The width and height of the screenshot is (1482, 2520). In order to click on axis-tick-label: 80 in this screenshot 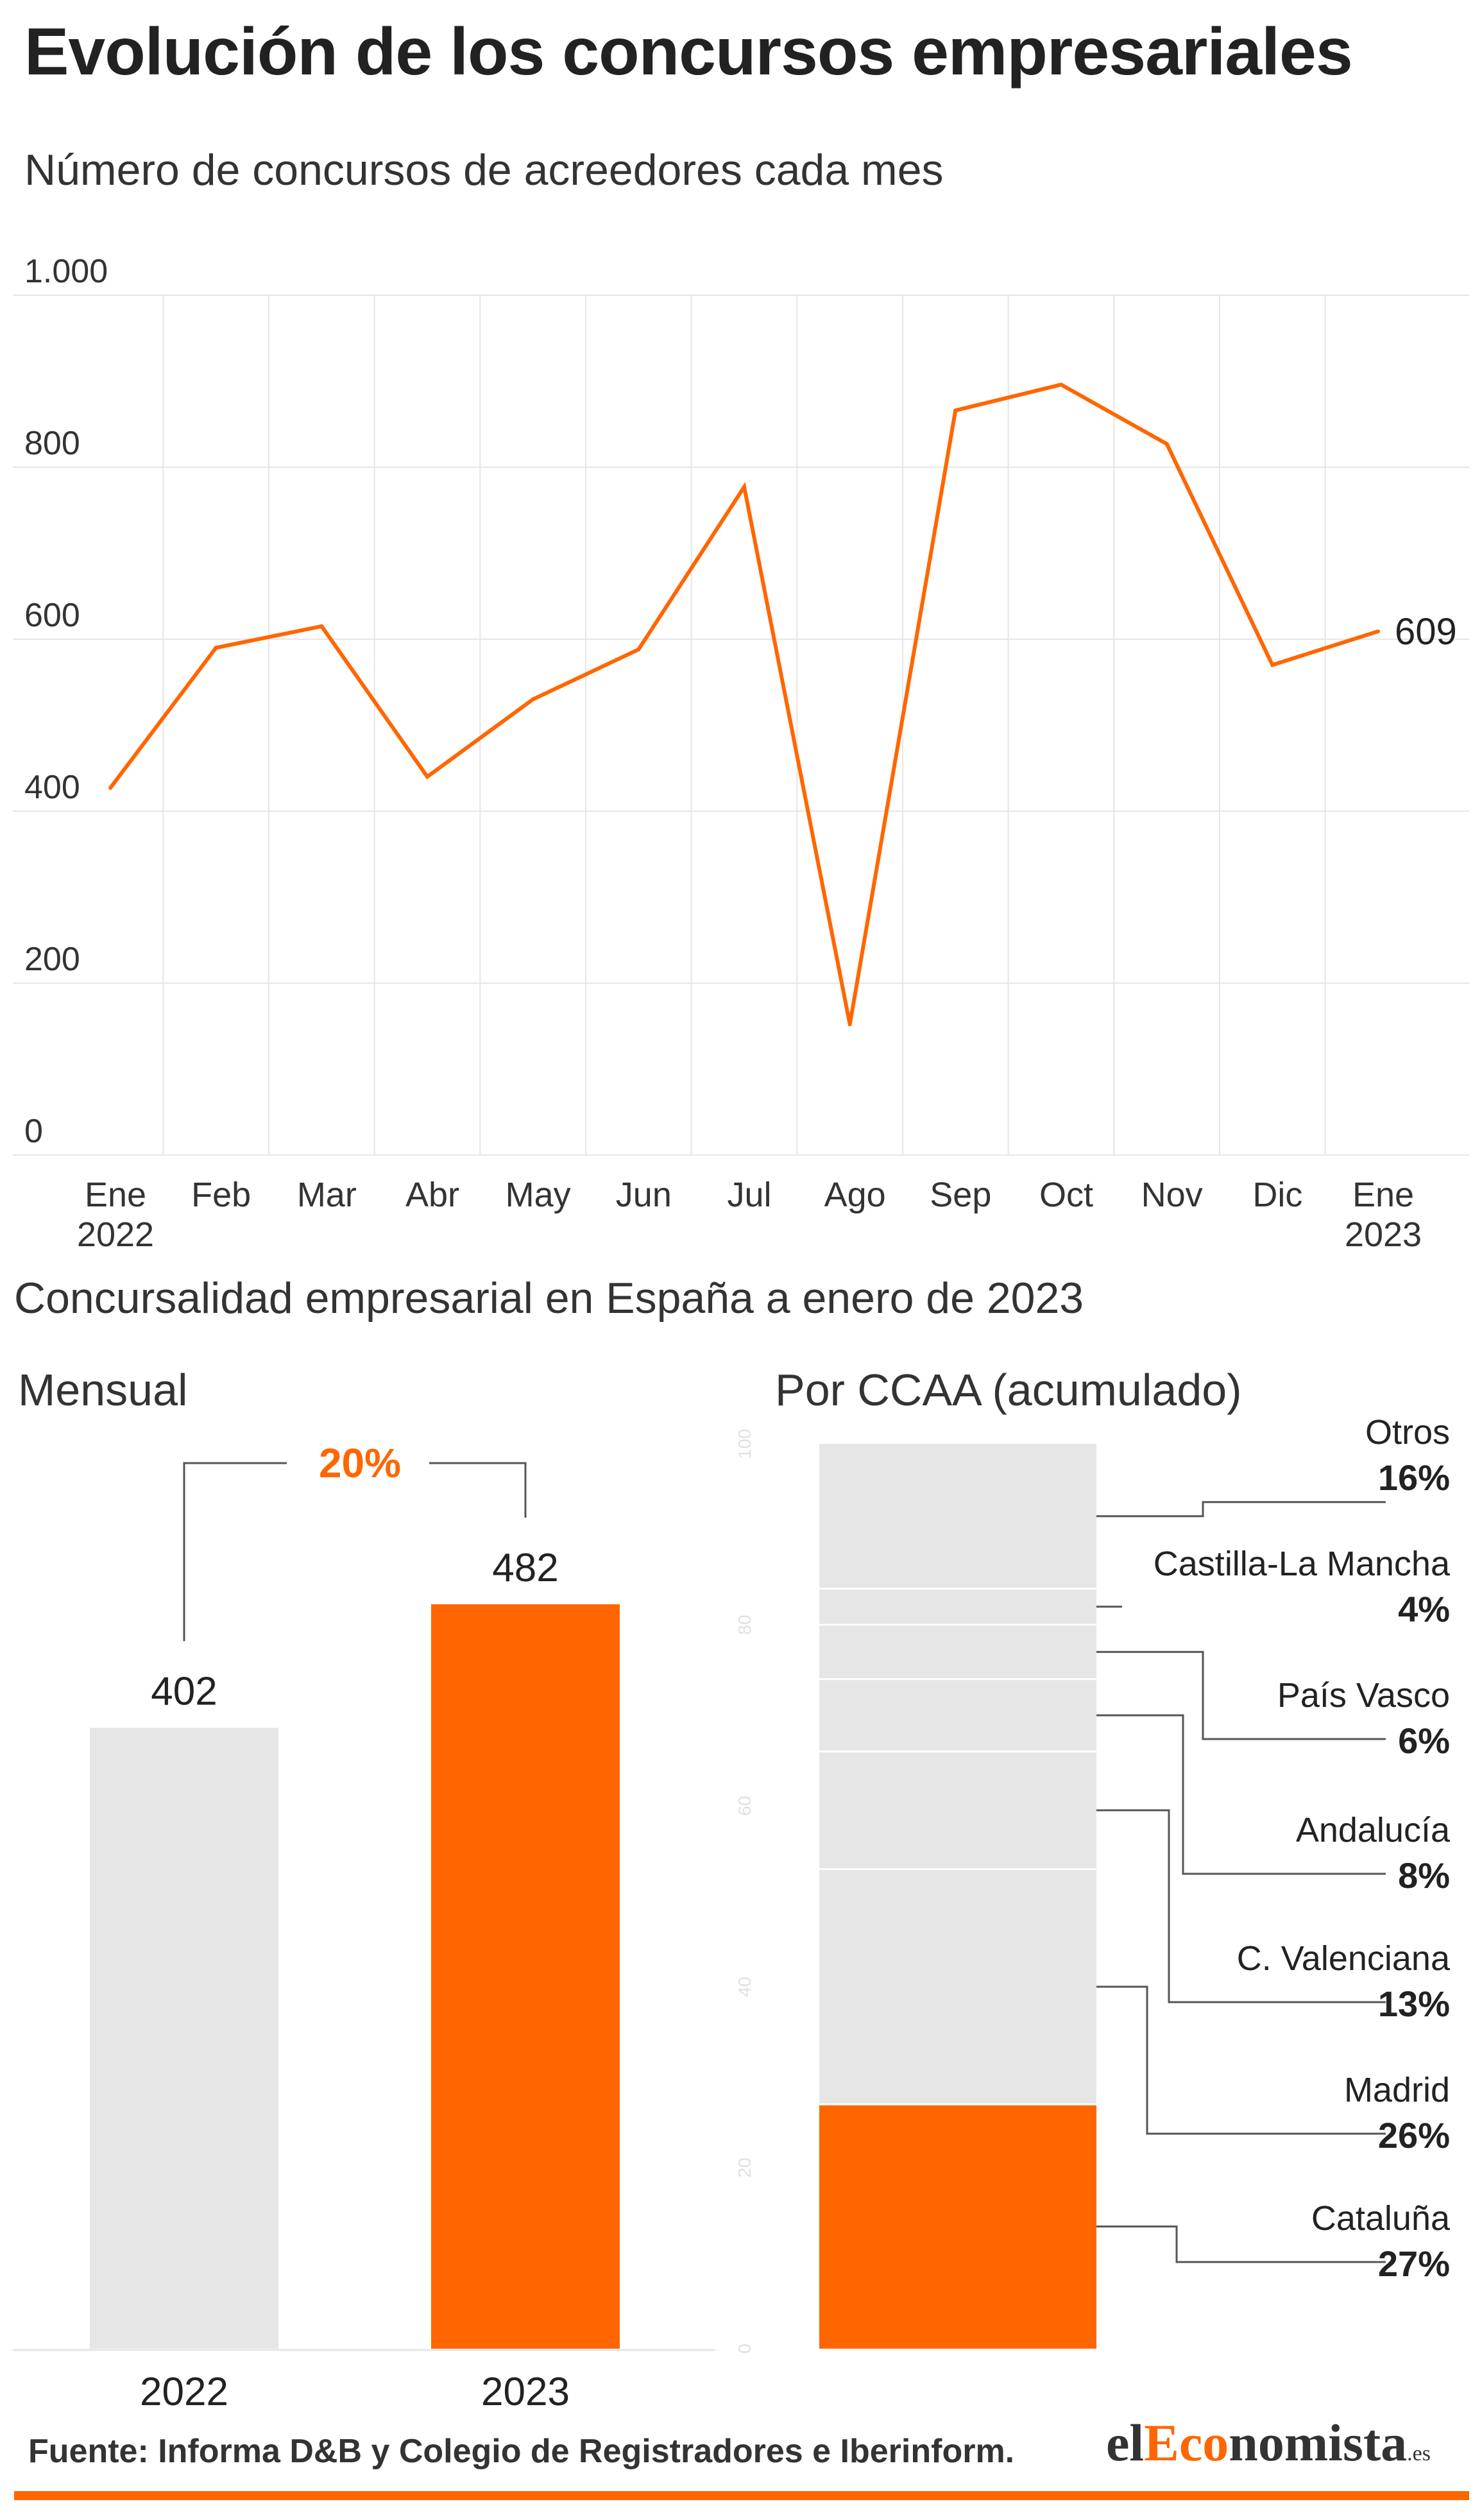, I will do `click(746, 1624)`.